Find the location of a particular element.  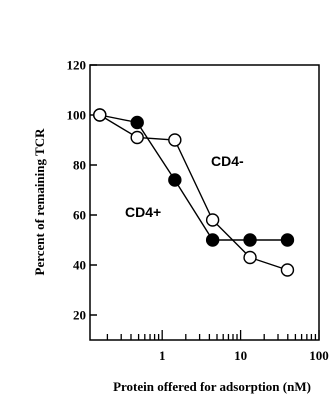

y-tick-label: 100 is located at coordinates (77, 115).